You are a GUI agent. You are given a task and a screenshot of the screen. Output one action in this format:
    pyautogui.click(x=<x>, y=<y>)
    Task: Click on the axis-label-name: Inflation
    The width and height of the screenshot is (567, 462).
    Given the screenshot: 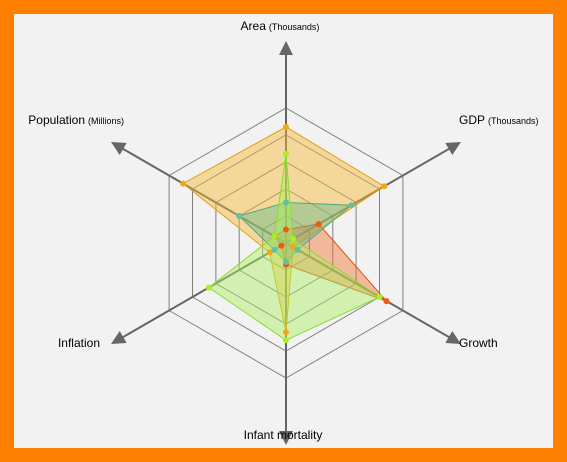 What is the action you would take?
    pyautogui.click(x=79, y=343)
    